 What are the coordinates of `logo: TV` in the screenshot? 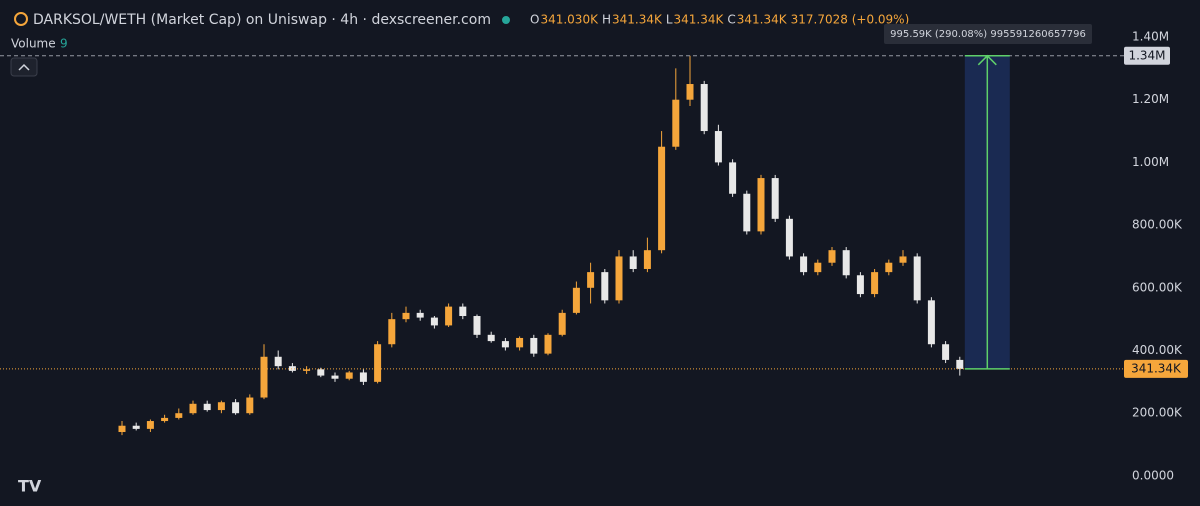 It's located at (30, 486).